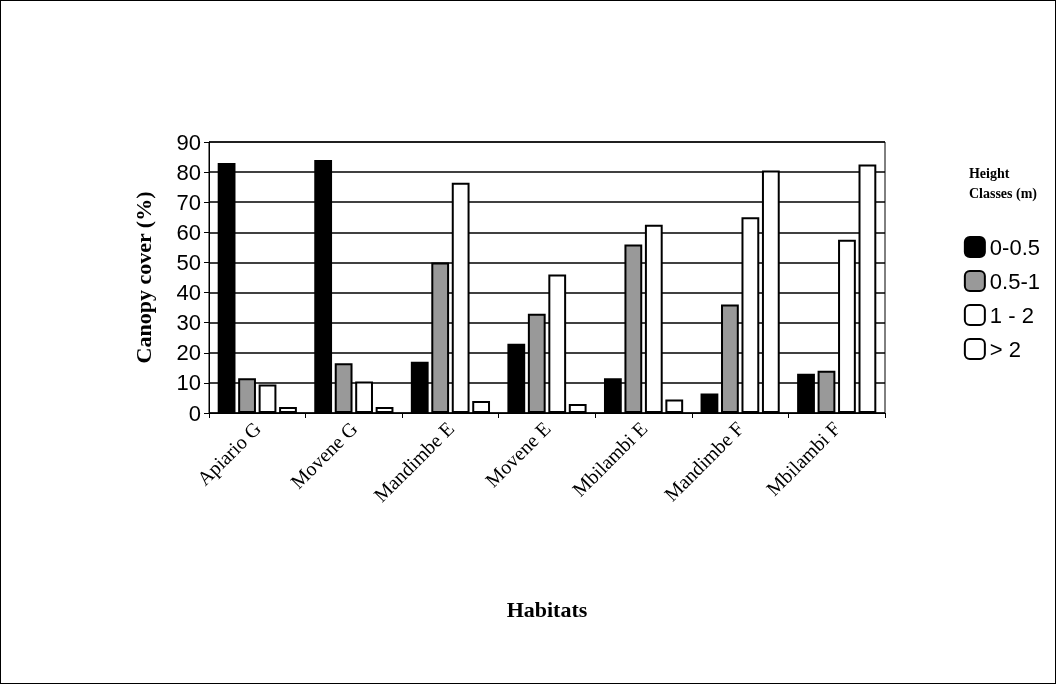  Describe the element at coordinates (188, 172) in the screenshot. I see `y-tick-label: 80` at that location.